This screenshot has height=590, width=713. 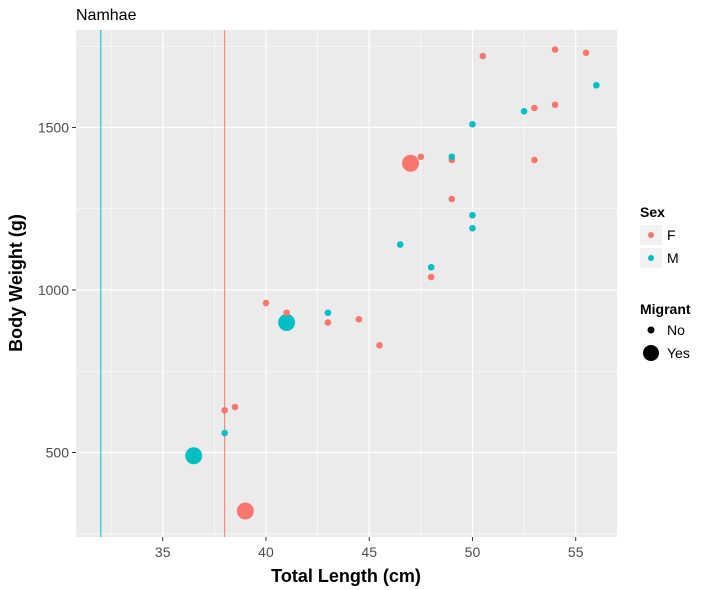 I want to click on legend: Sex F M Migrant No Yes, so click(x=665, y=282).